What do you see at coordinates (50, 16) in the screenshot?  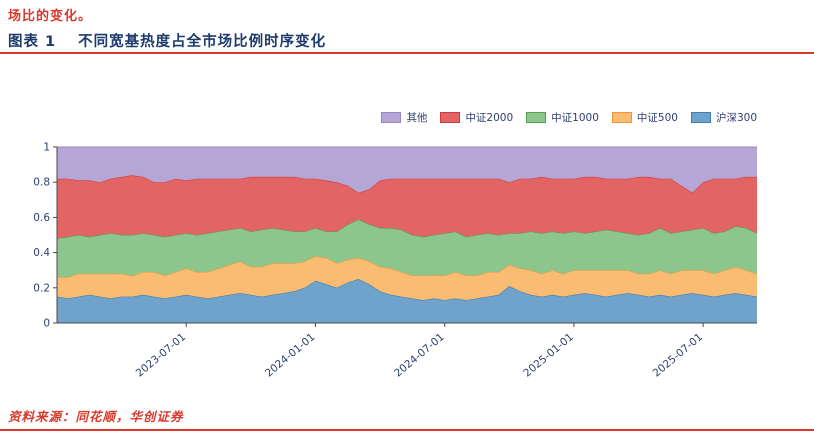 I see `top-note: 场比的变化。` at bounding box center [50, 16].